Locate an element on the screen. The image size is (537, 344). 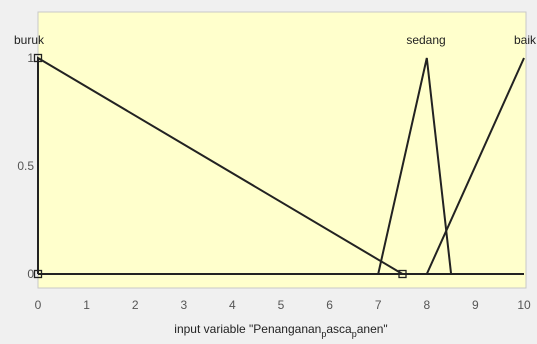
x-tick-label: 5 is located at coordinates (281, 305).